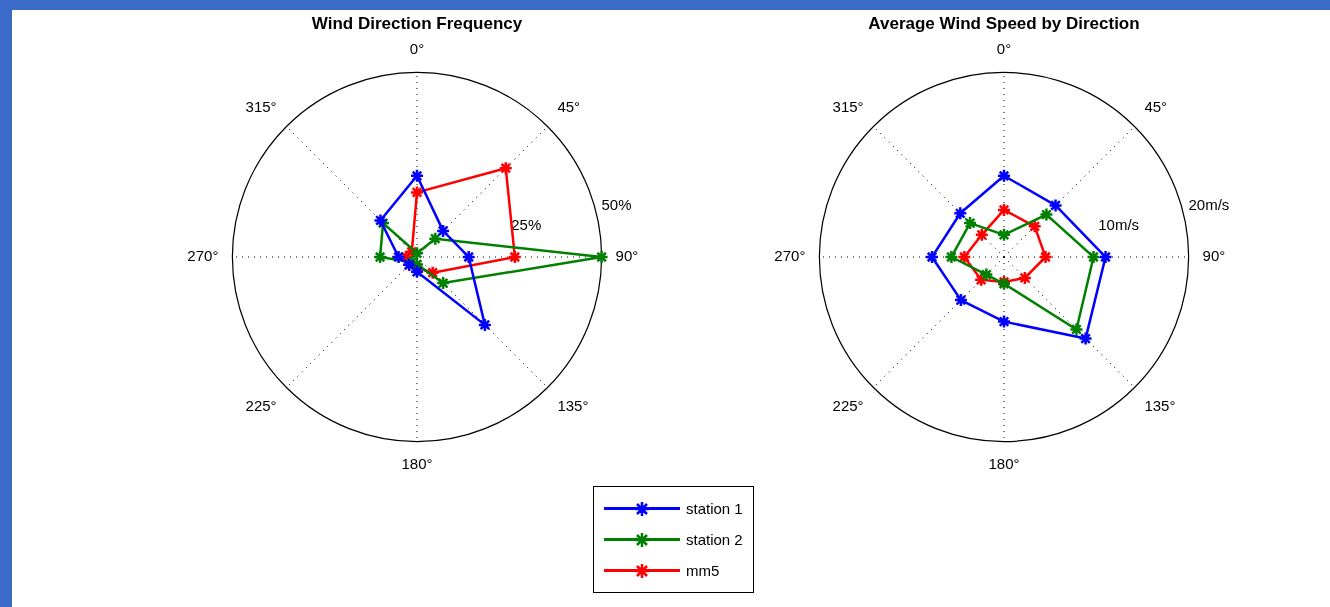 This screenshot has width=1330, height=607. Describe the element at coordinates (714, 508) in the screenshot. I see `text: station 1` at that location.